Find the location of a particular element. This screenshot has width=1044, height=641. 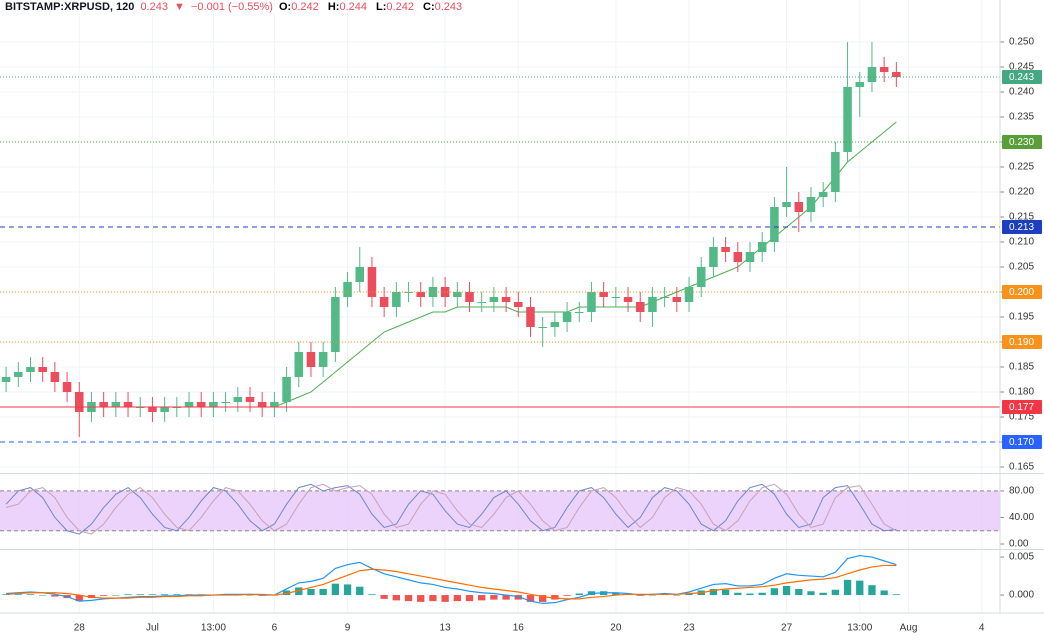

y-tick-label: 0.180 is located at coordinates (1021, 392).